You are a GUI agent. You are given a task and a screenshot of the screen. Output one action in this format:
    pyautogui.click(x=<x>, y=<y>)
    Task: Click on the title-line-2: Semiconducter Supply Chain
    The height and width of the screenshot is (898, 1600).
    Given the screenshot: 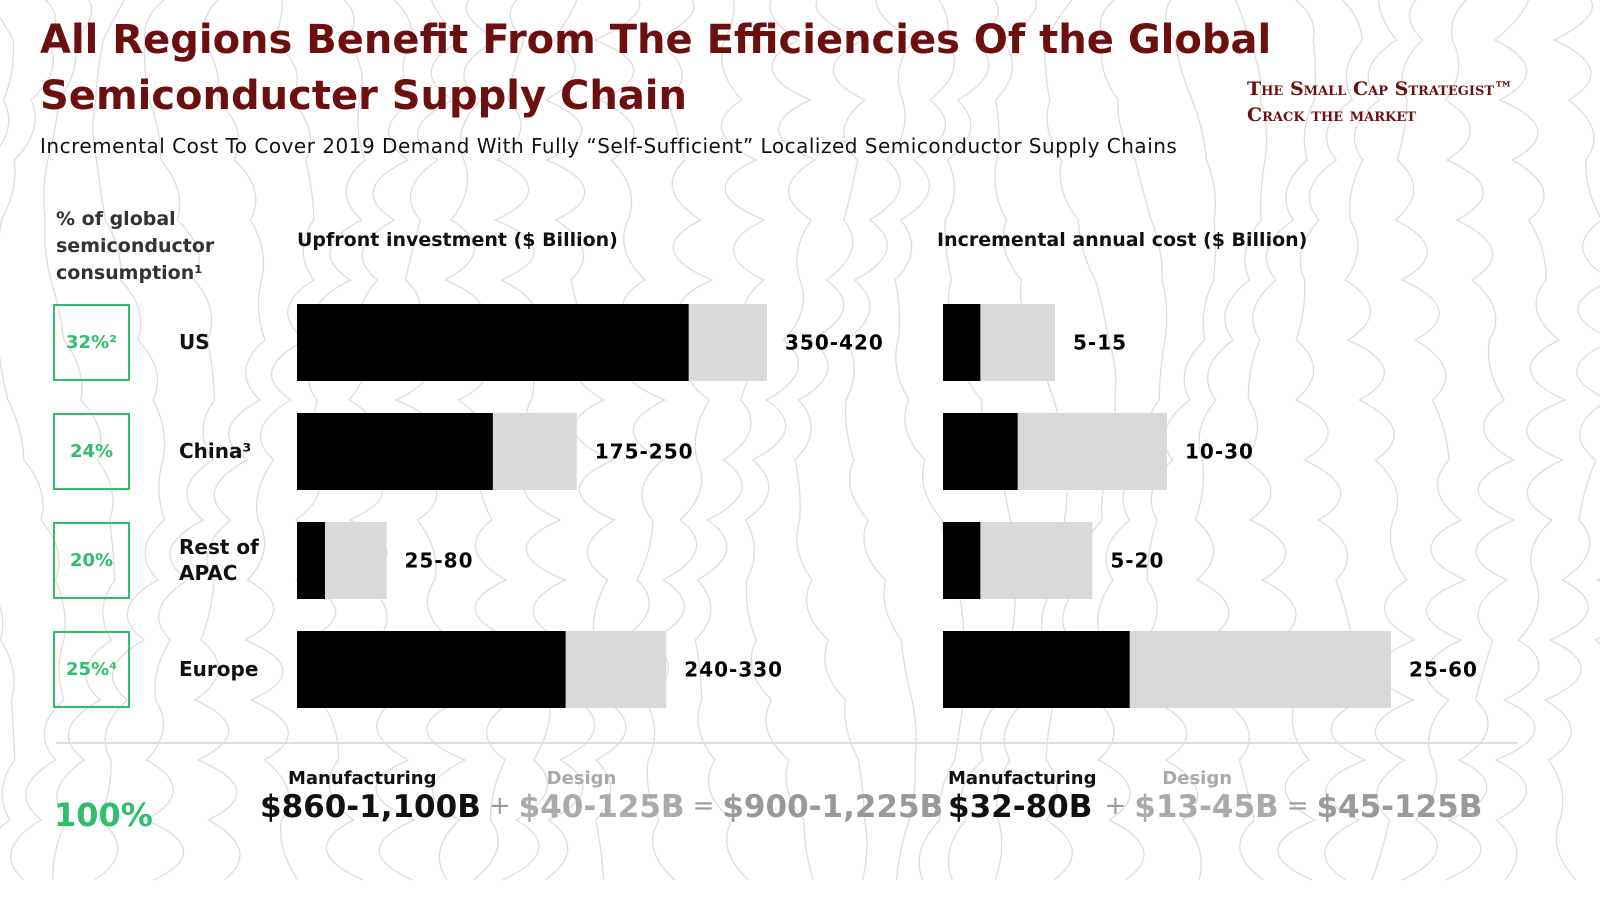 What is the action you would take?
    pyautogui.click(x=363, y=96)
    